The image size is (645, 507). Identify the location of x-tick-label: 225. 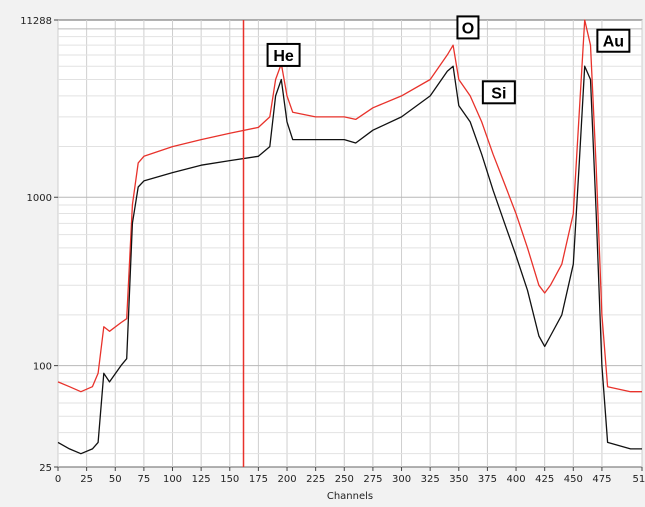
(315, 479).